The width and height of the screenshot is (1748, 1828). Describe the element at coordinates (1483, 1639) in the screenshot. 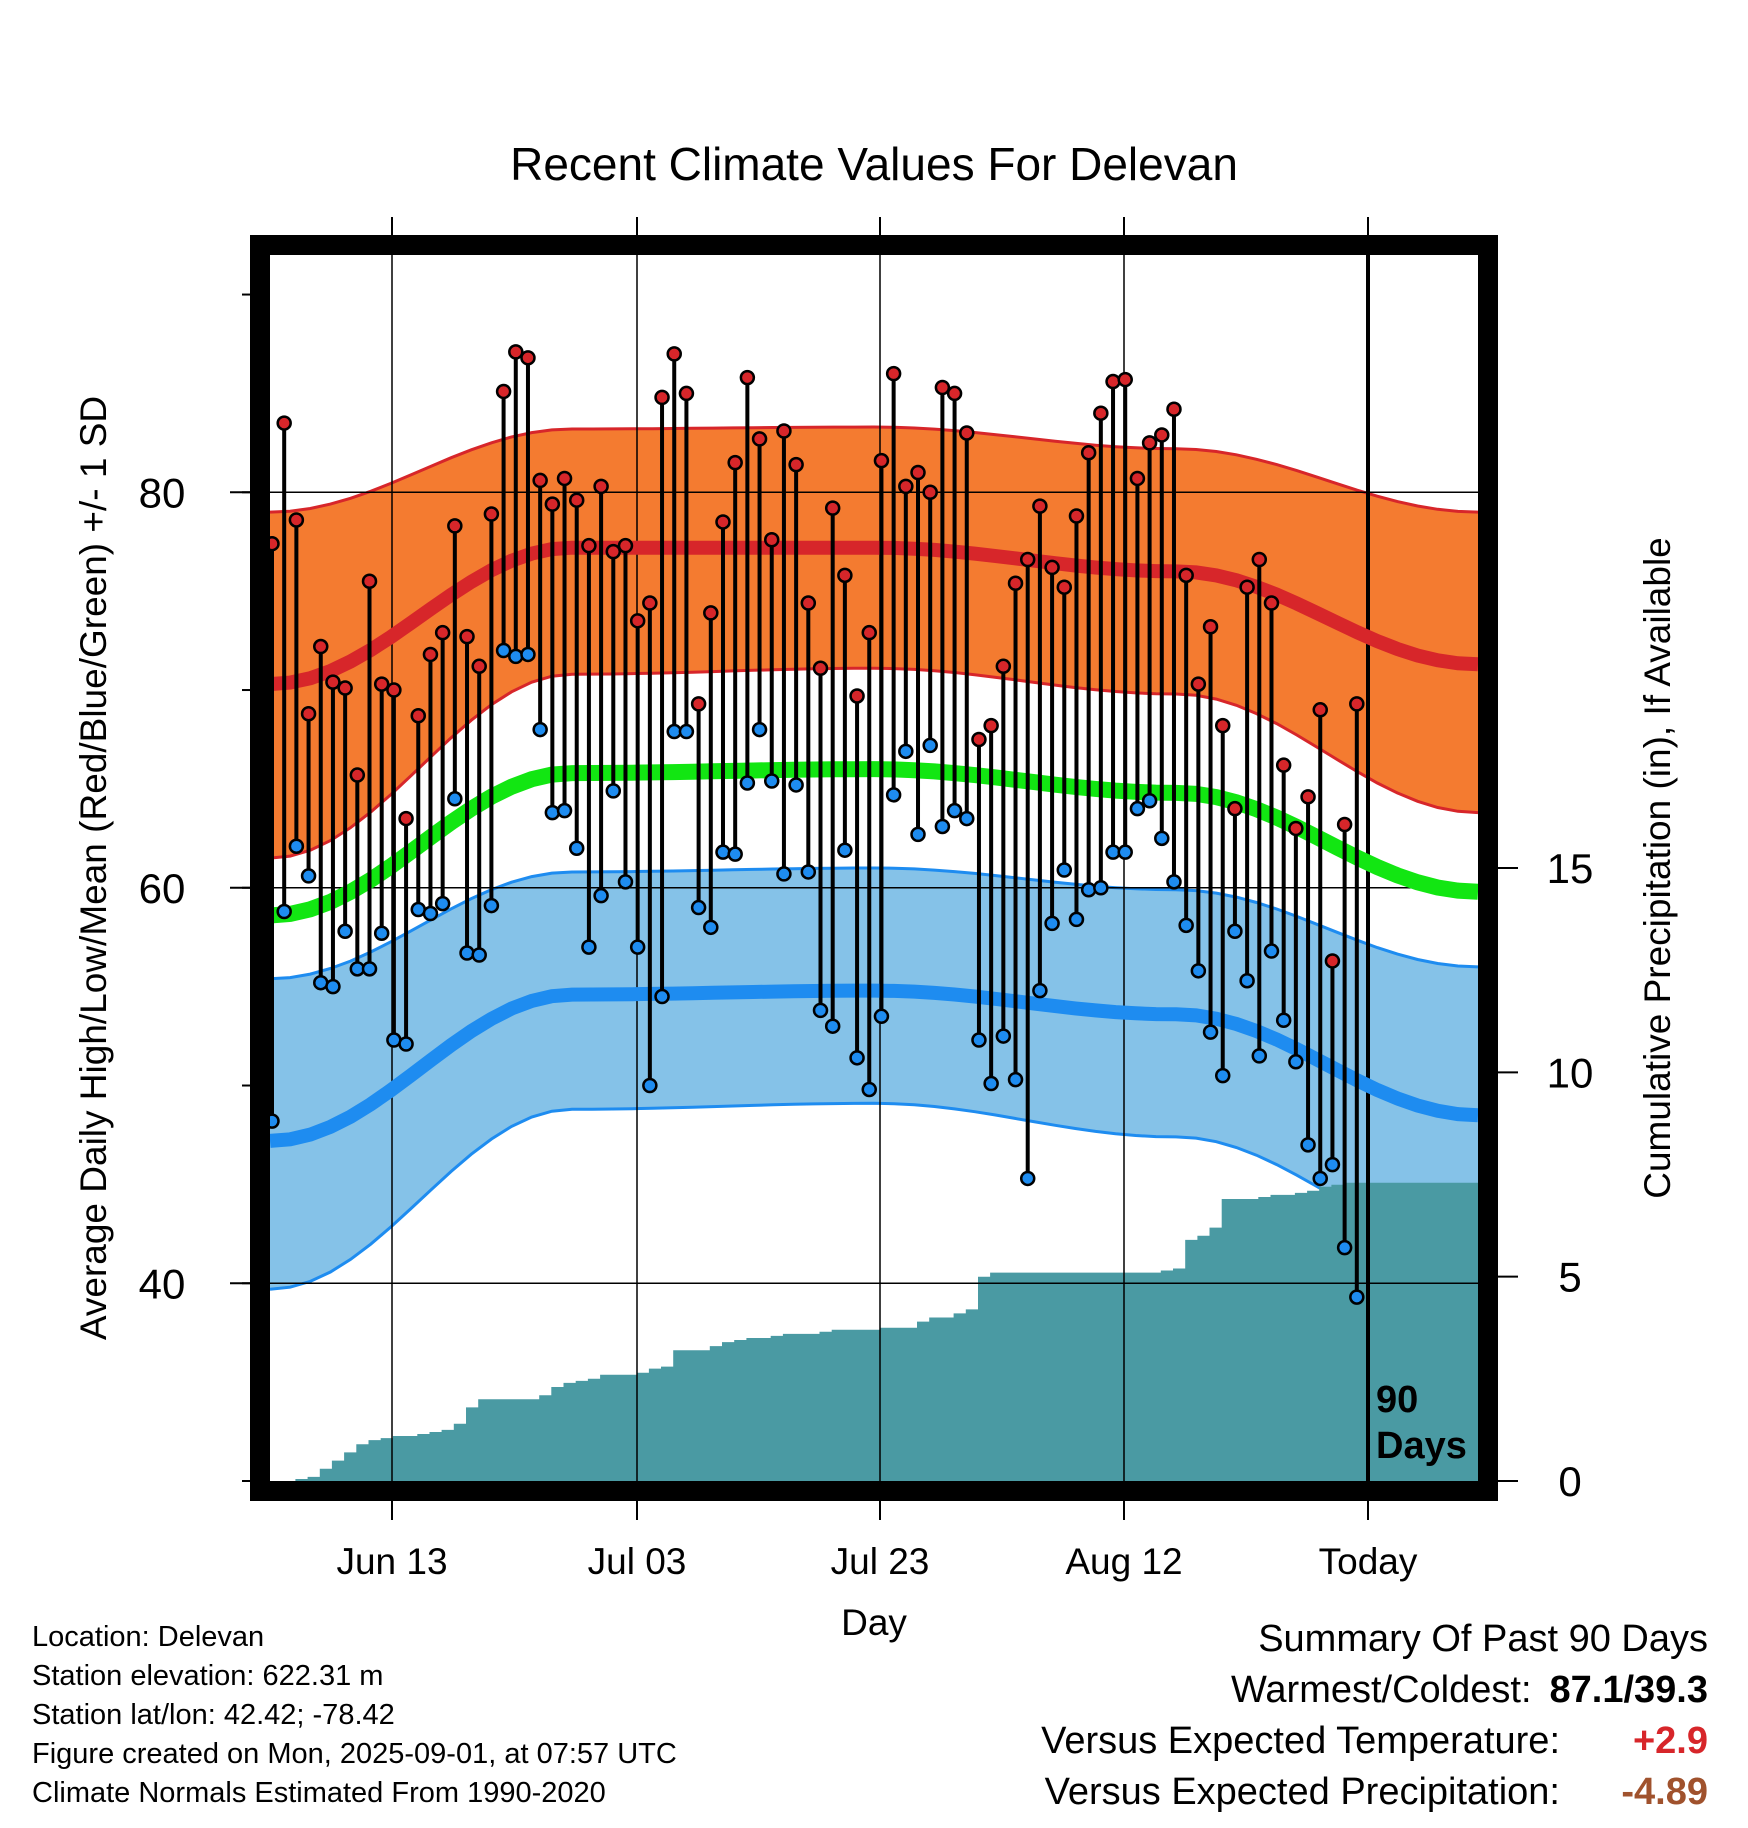

I see `summary-heading: Summary Of Past 90 Days` at that location.